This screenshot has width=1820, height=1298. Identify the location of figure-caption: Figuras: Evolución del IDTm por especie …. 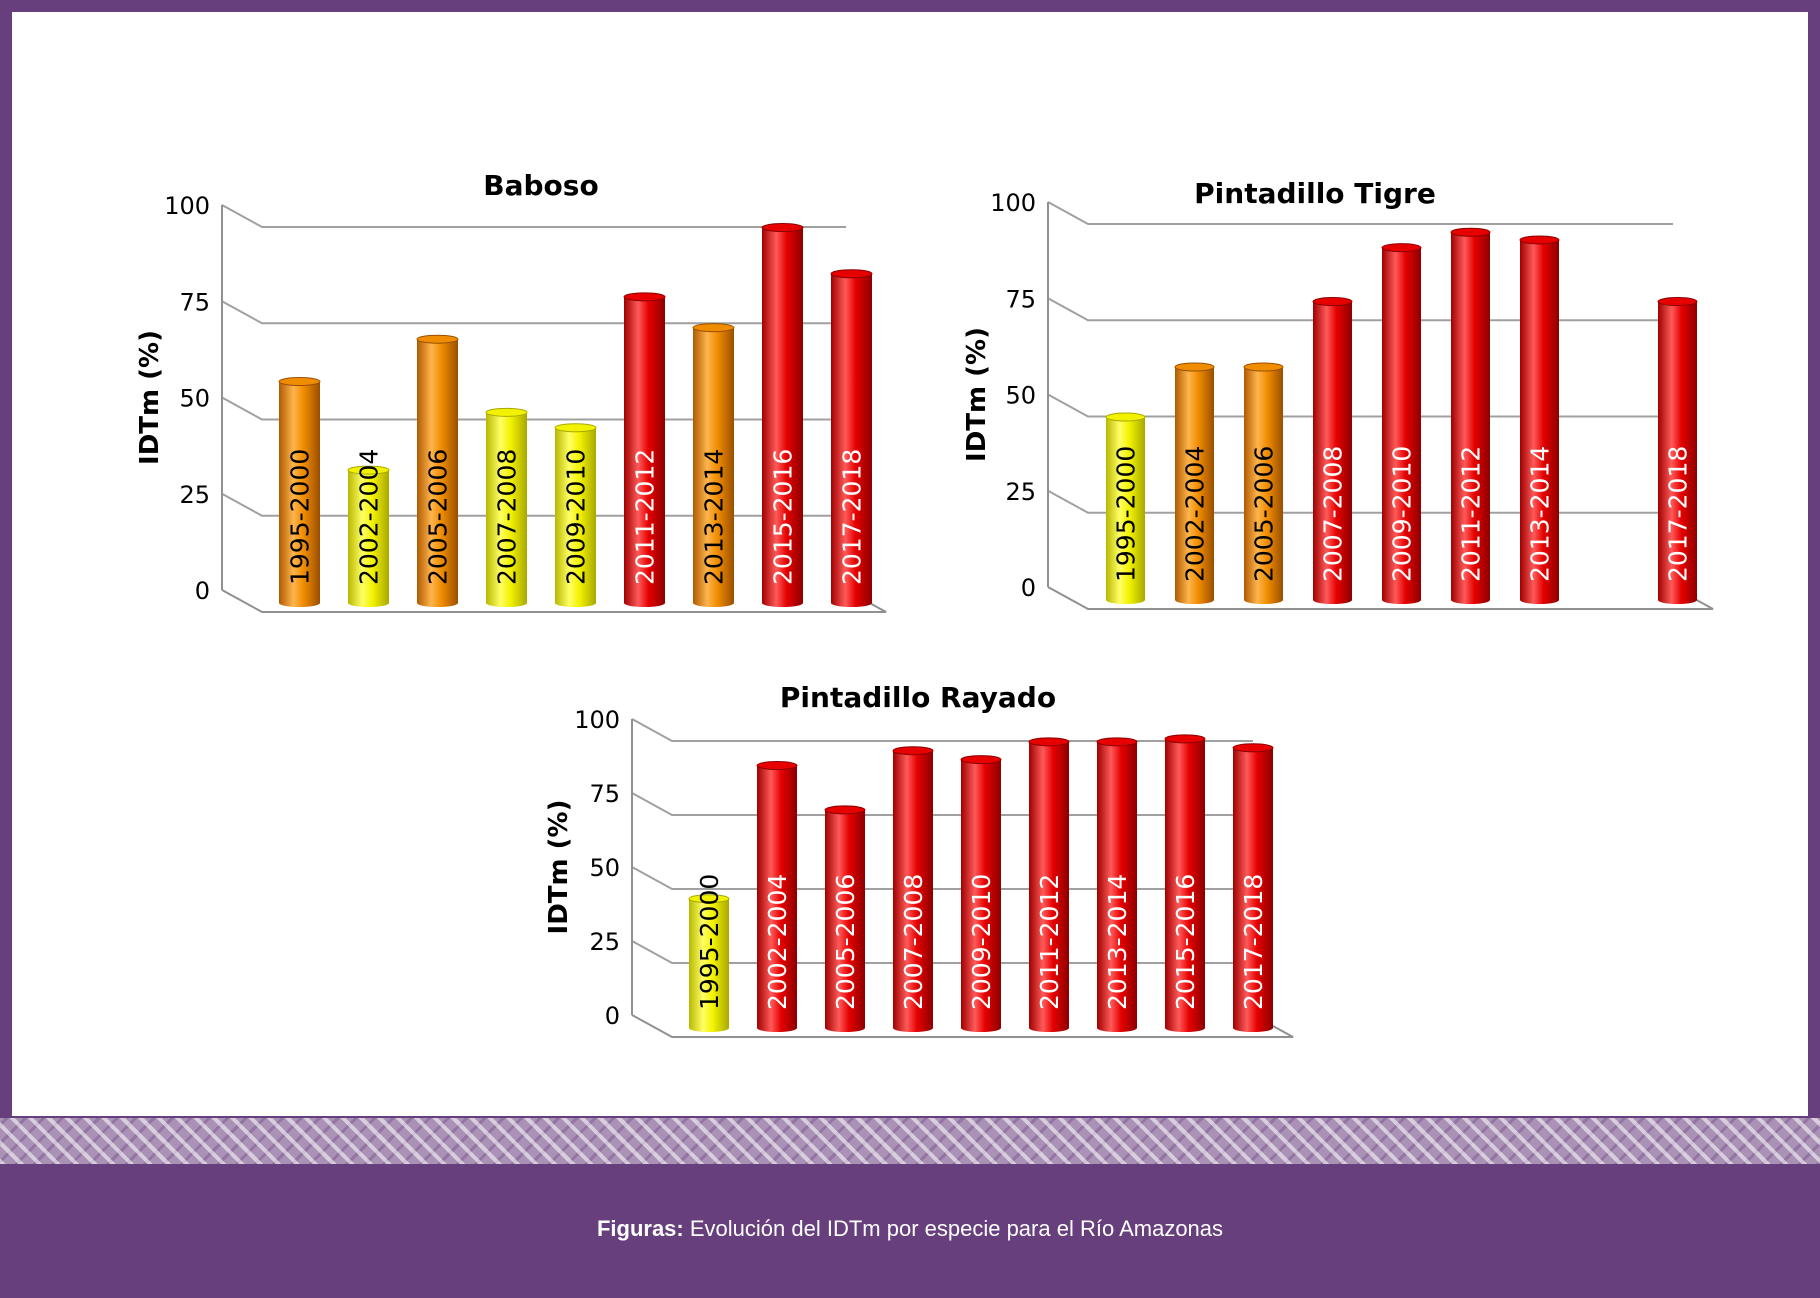
(910, 1229).